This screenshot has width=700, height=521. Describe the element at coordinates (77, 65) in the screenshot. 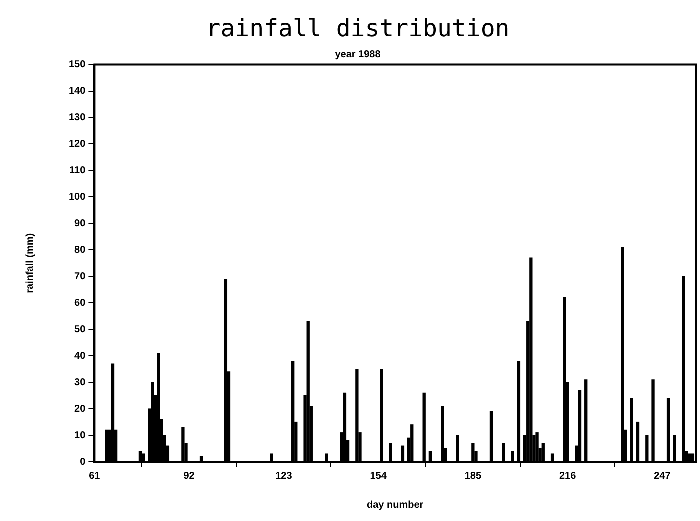

I see `y-tick-label: 150` at that location.